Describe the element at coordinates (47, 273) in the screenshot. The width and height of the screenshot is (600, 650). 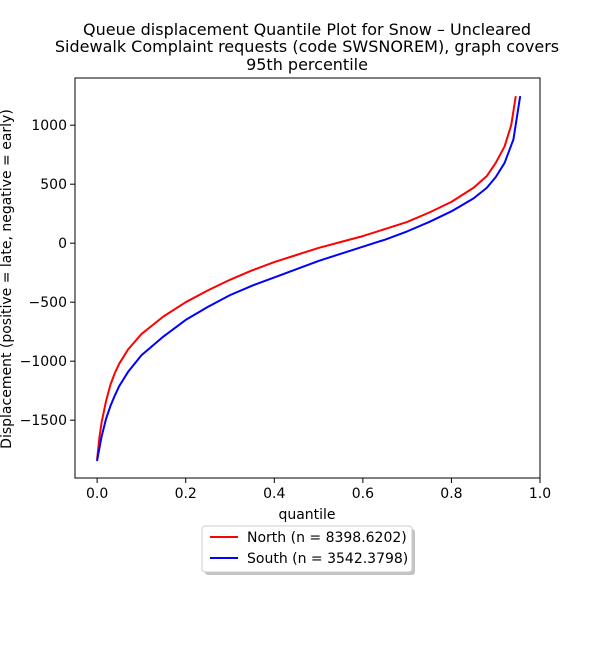
I see `y-axis-ticks: −1500 −1000 −500 0 500 1000` at that location.